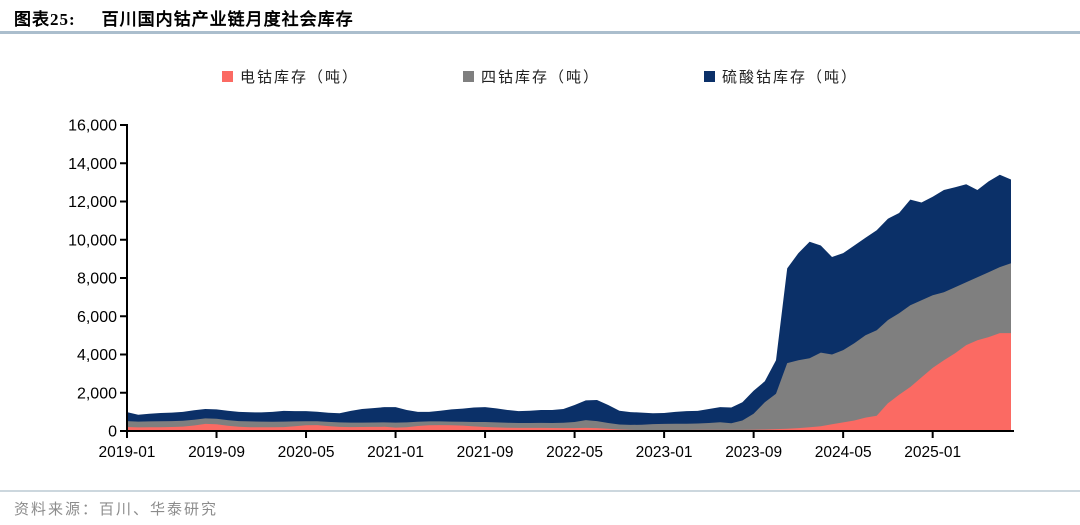 This screenshot has height=525, width=1080. Describe the element at coordinates (540, 491) in the screenshot. I see `footer-rule` at that location.